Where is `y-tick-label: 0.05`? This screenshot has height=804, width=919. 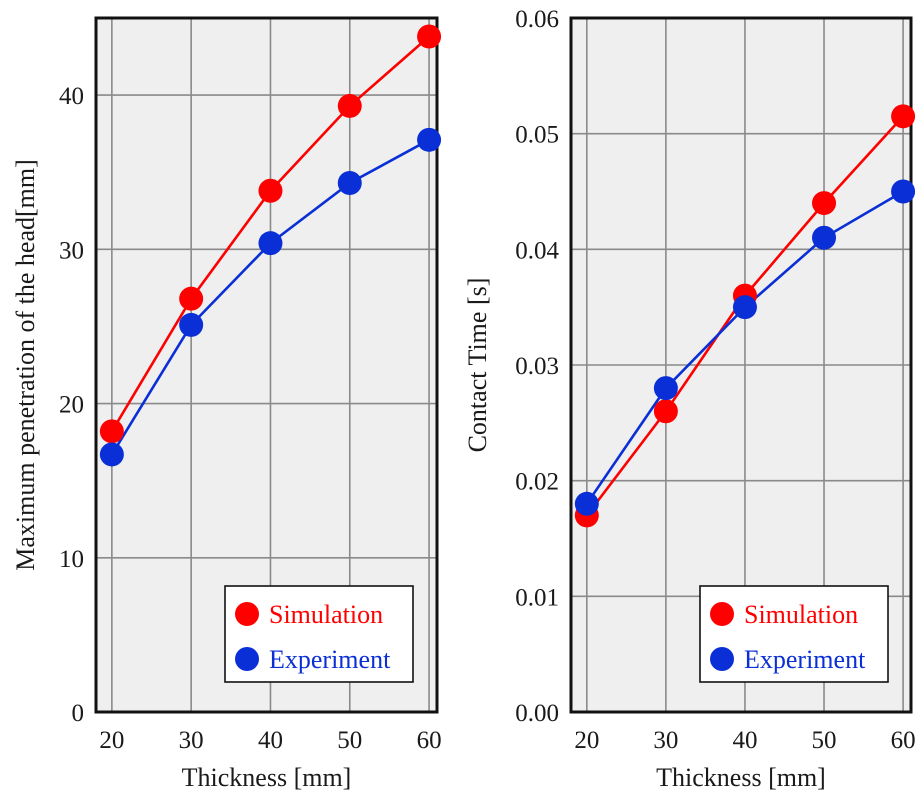 y-tick-label: 0.05 is located at coordinates (537, 135).